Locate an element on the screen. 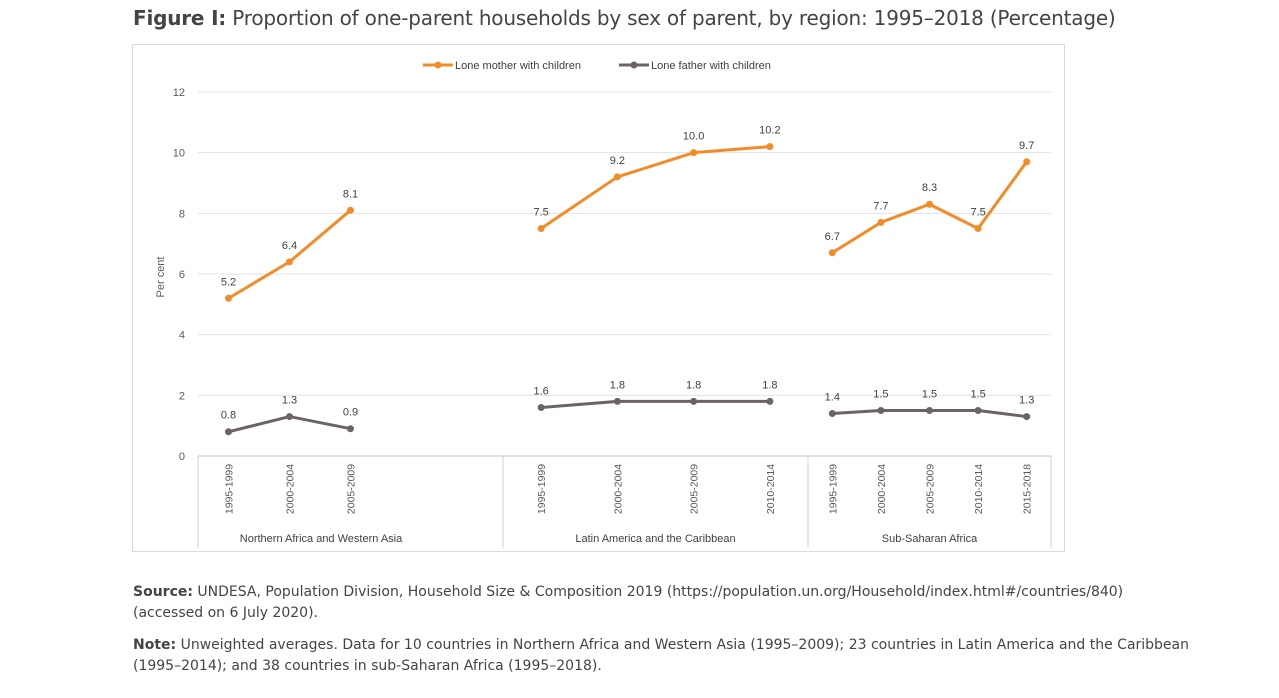 This screenshot has width=1279, height=698. data-label: 1.6 is located at coordinates (540, 391).